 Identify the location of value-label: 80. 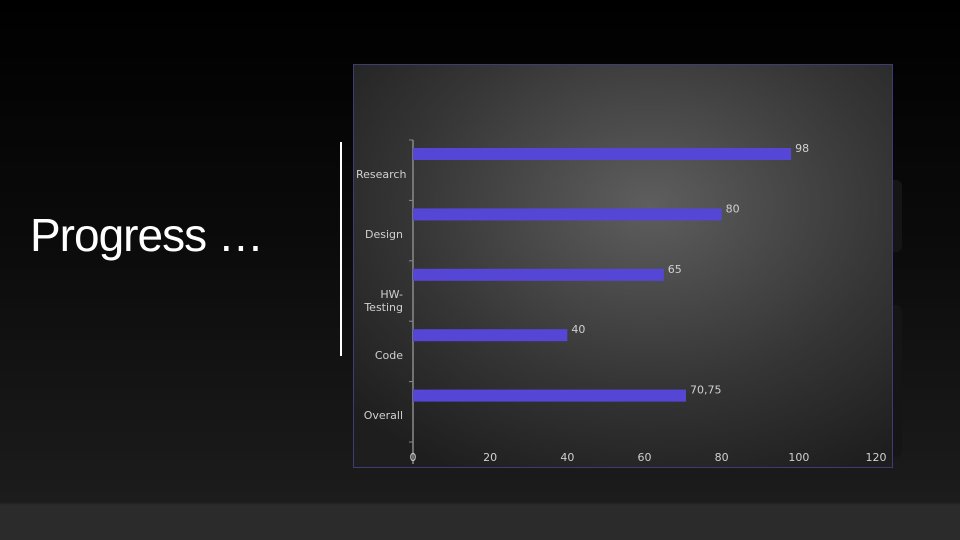
(733, 208).